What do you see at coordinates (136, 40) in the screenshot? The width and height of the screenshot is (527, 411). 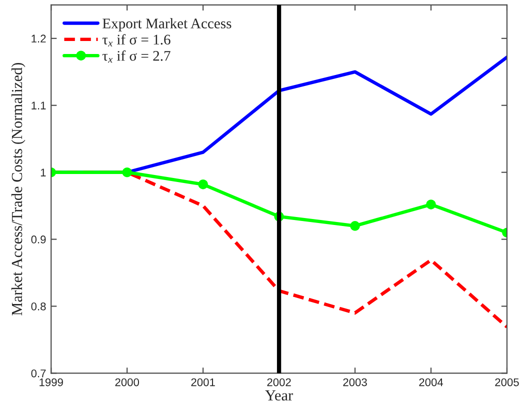 I see `legend-label: τ$_{x}$ if σ = 1.6` at bounding box center [136, 40].